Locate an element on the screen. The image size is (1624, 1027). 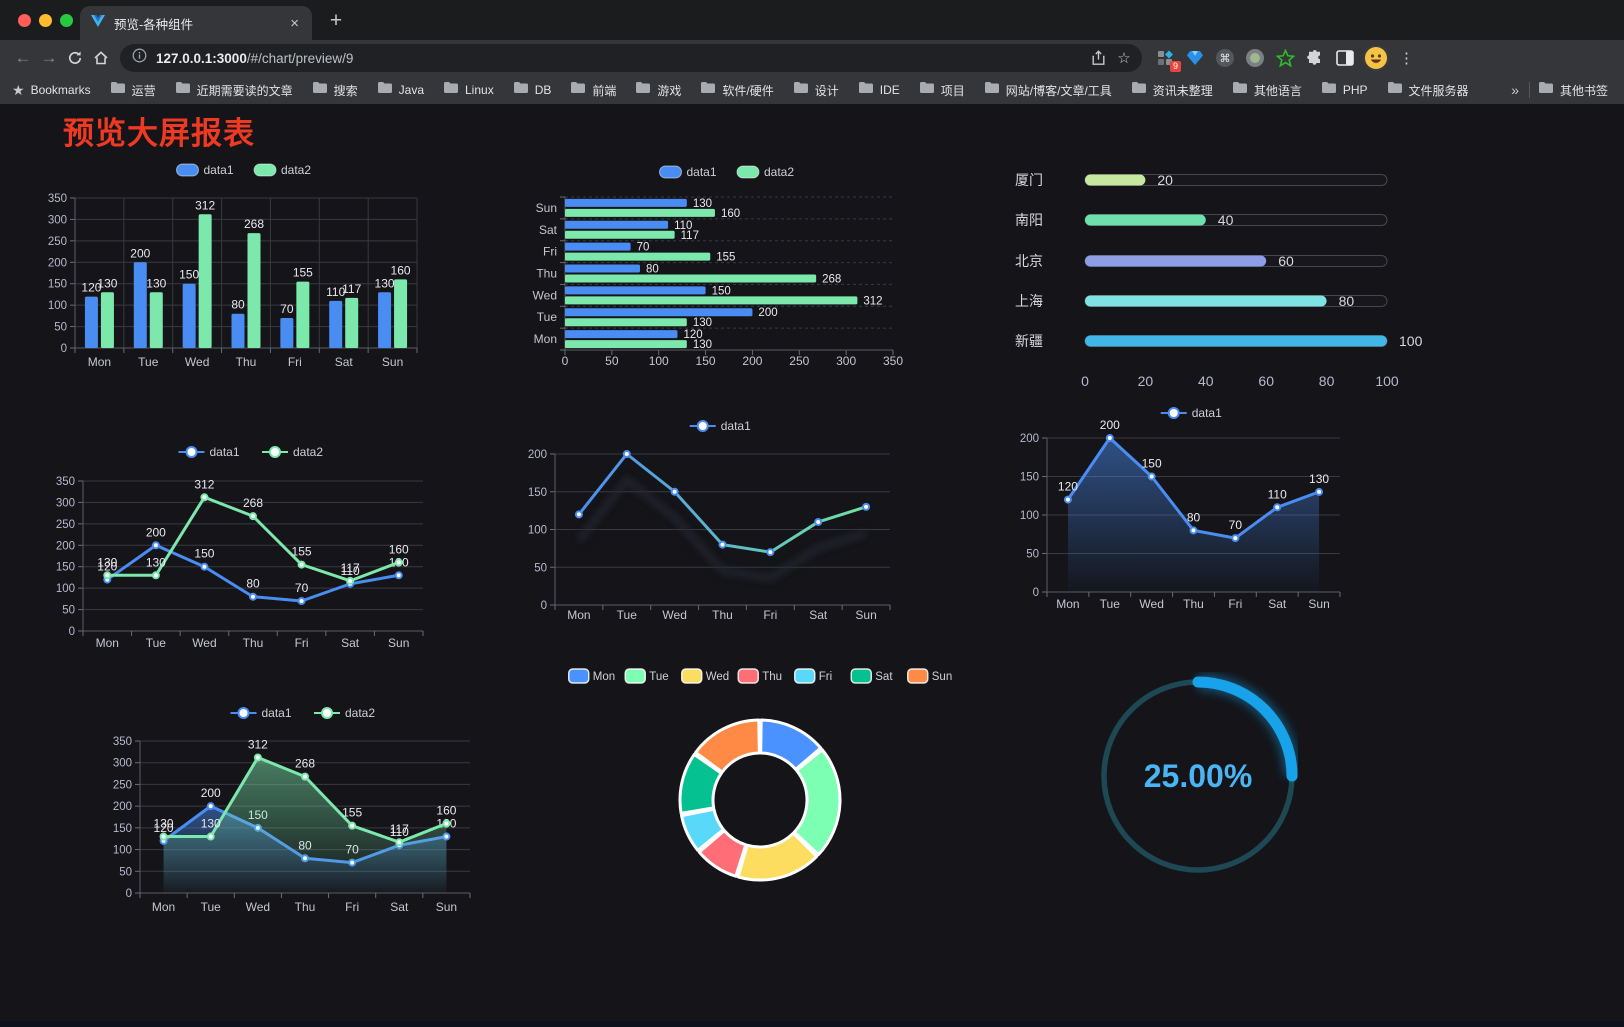
bookmark-folder: DB is located at coordinates (532, 90).